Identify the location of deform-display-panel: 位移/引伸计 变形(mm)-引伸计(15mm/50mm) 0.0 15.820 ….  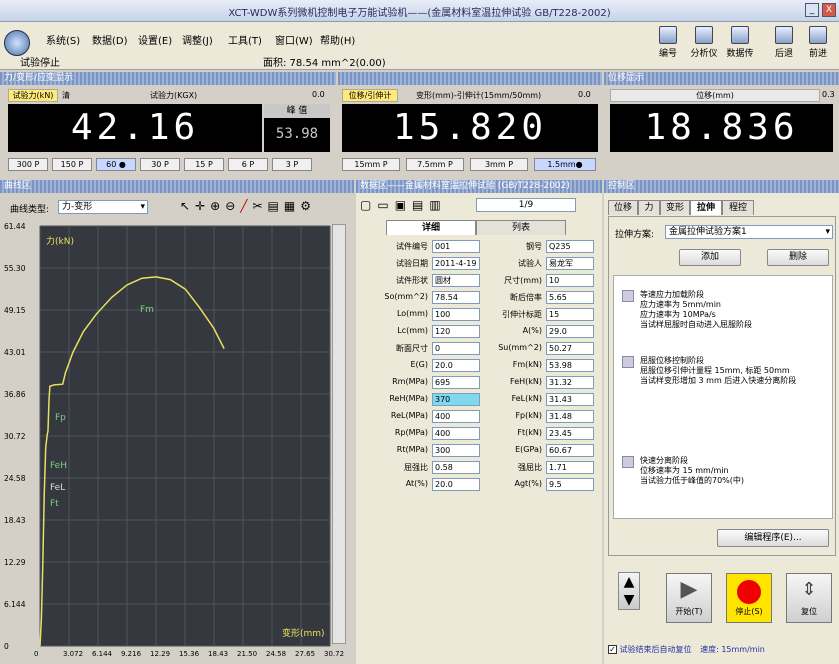
(470, 124).